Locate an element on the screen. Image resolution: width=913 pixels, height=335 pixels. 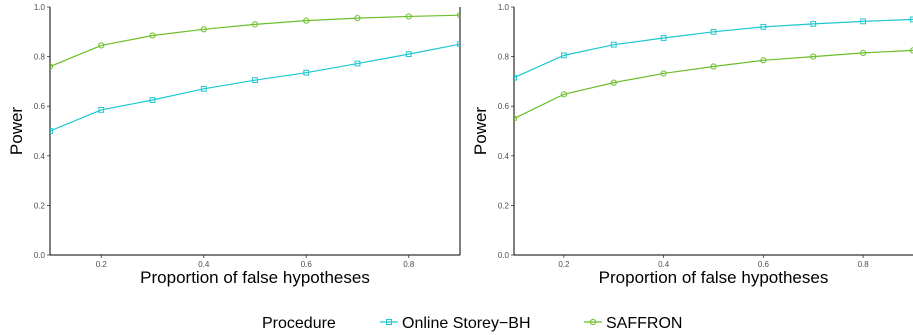
right-x-tick-label: 0.8 is located at coordinates (864, 264).